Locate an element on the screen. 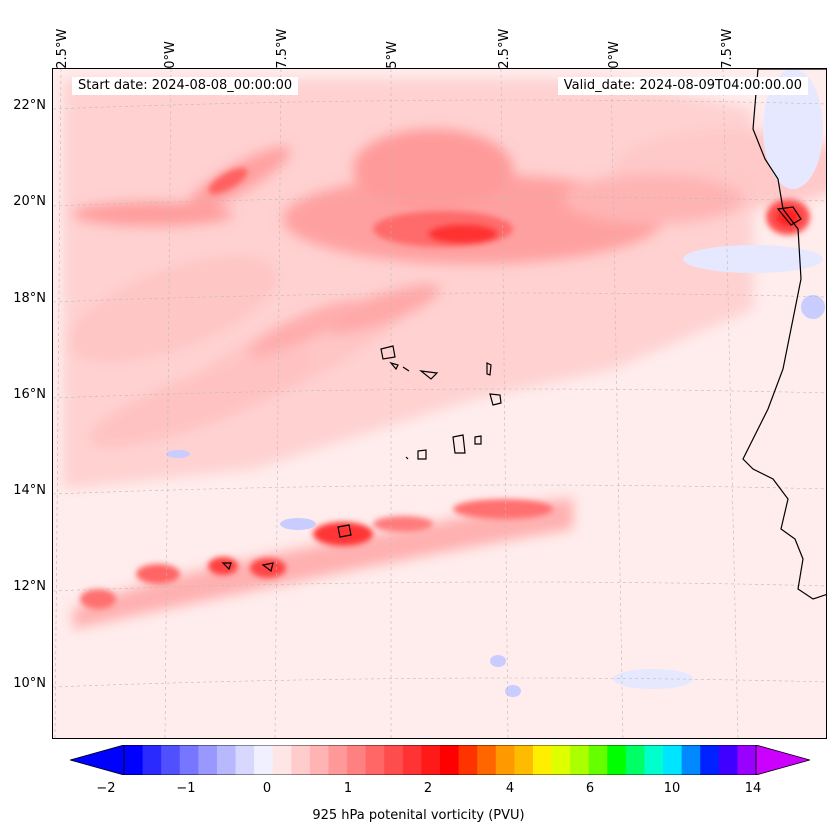 The image size is (837, 836). lat-label: 18°N is located at coordinates (29, 298).